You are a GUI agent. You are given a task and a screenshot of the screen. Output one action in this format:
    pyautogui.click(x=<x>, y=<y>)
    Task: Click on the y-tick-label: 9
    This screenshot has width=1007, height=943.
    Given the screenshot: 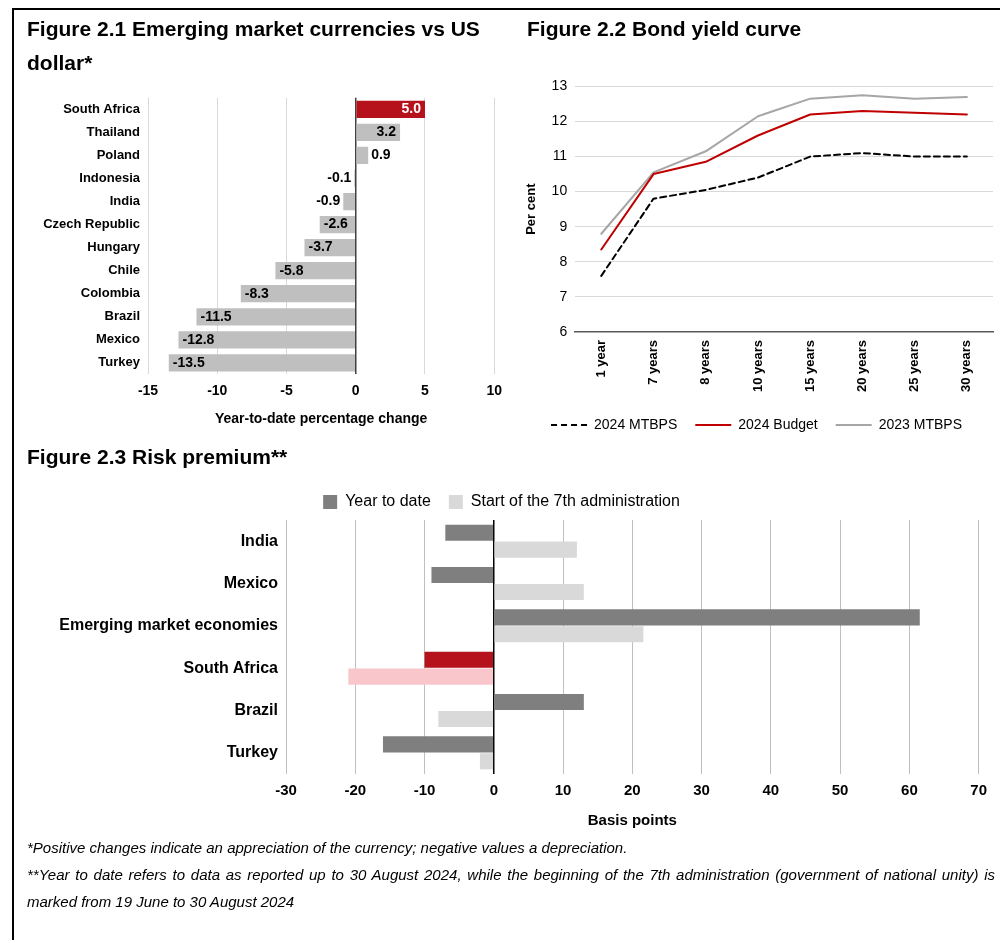 What is the action you would take?
    pyautogui.click(x=563, y=225)
    